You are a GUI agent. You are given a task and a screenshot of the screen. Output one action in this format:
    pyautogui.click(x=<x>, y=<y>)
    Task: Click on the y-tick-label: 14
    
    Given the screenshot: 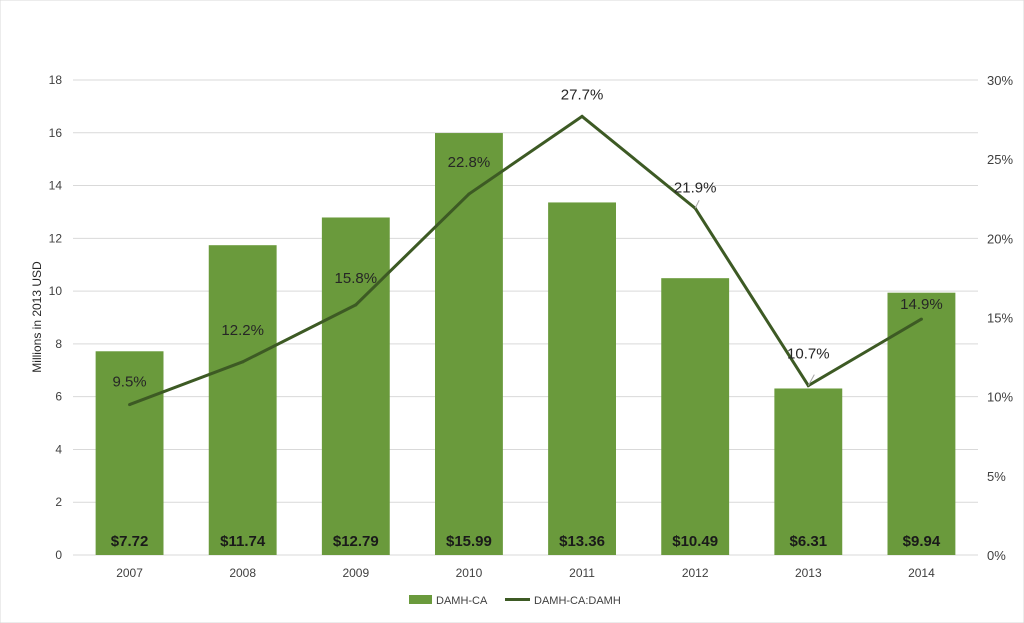 What is the action you would take?
    pyautogui.click(x=56, y=186)
    